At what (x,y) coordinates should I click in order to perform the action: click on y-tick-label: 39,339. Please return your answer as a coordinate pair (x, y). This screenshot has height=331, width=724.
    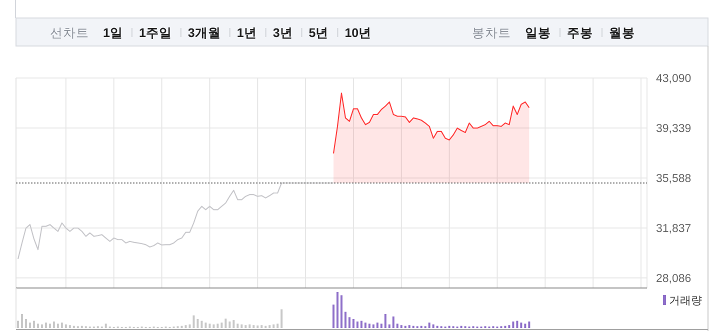
    Looking at the image, I should click on (674, 128).